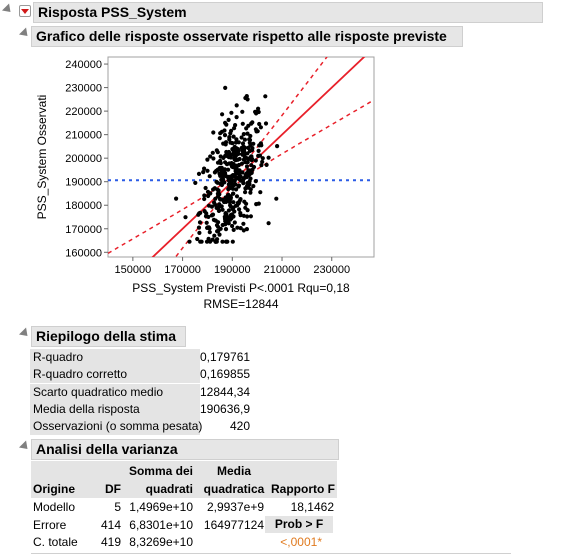  I want to click on x-tick-label: 230000, so click(331, 270).